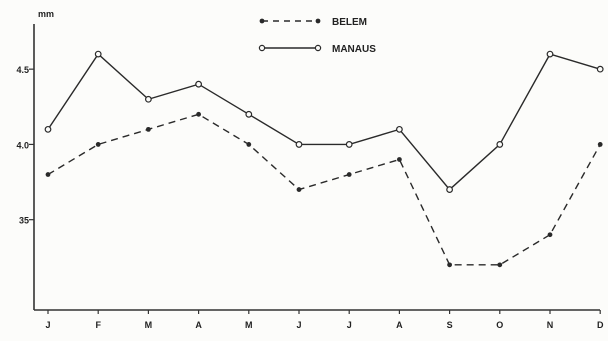  I want to click on x-tick-label: F, so click(98, 325).